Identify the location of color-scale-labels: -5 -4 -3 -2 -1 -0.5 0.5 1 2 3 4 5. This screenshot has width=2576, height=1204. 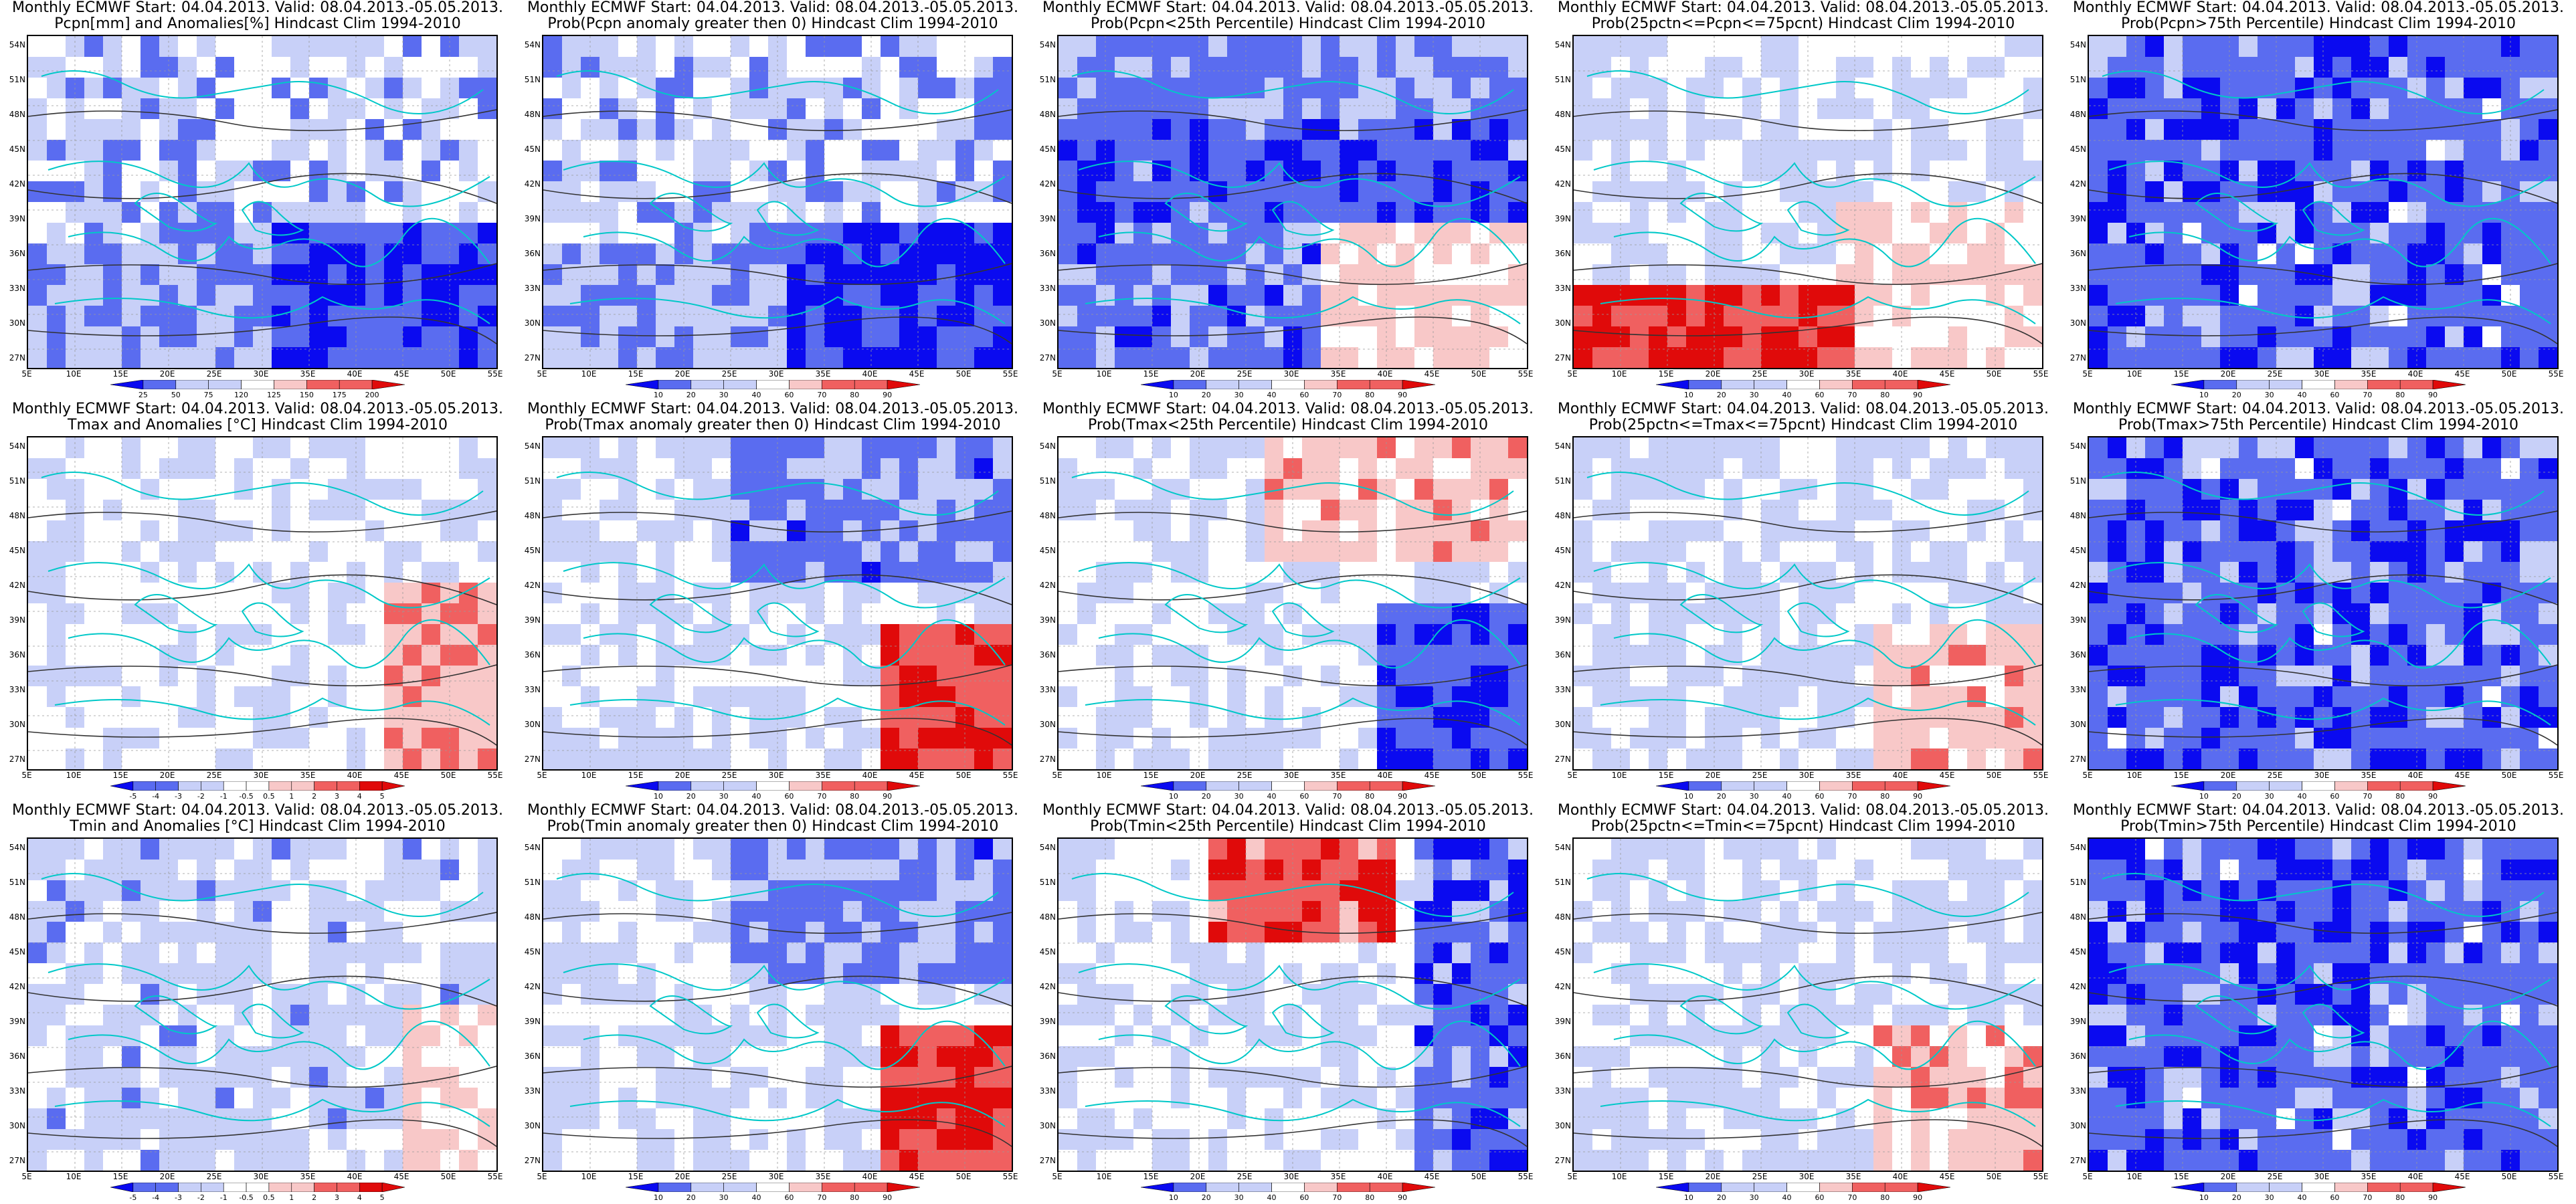
(257, 1198).